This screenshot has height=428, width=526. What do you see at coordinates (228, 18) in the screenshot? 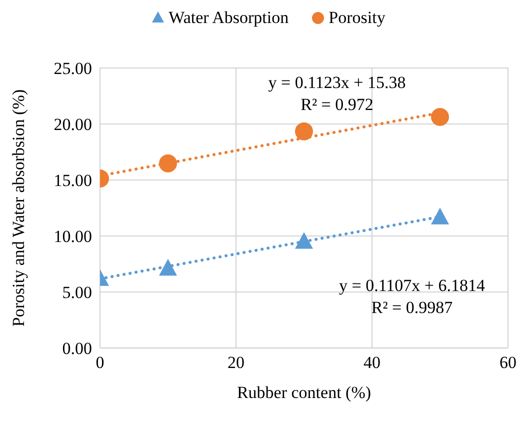
I see `legend-label: Water Absorption` at bounding box center [228, 18].